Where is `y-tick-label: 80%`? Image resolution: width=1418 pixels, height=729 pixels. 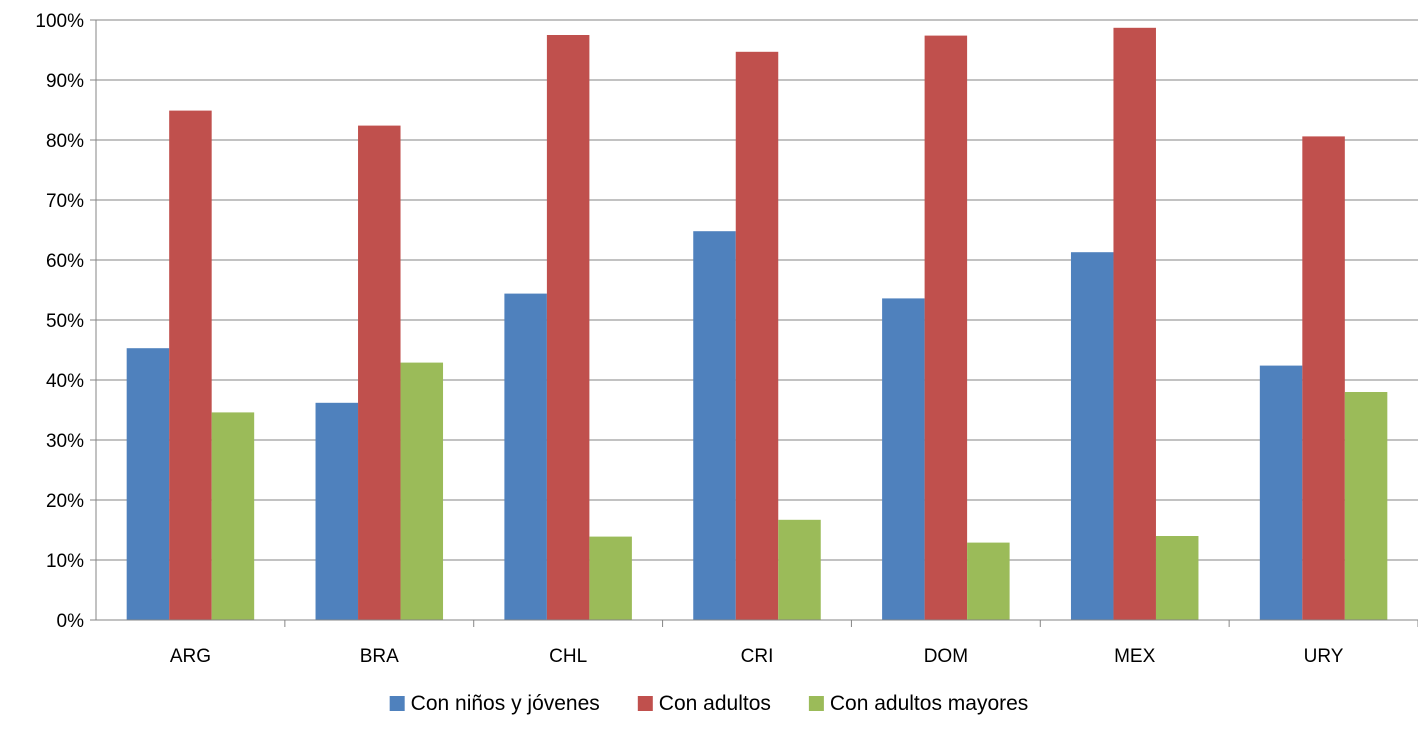 y-tick-label: 80% is located at coordinates (65, 141).